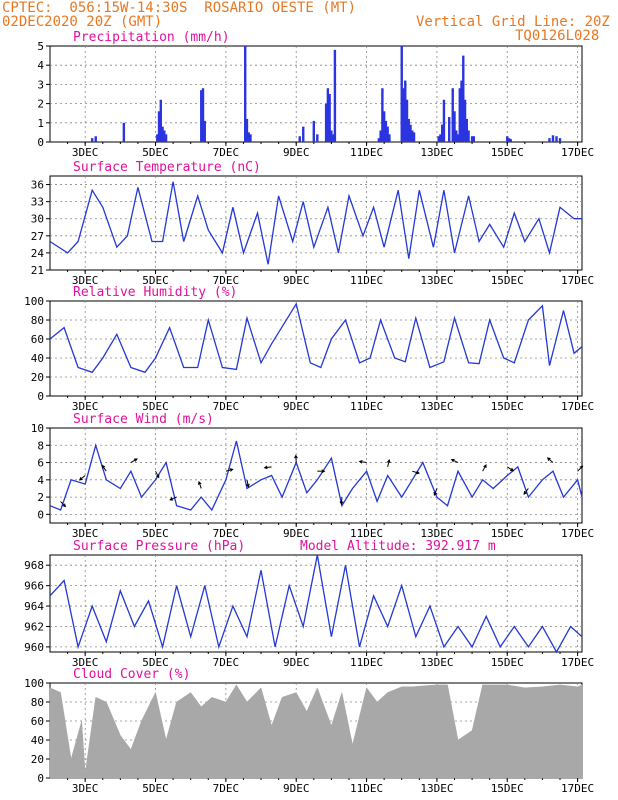 Image resolution: width=618 pixels, height=800 pixels. What do you see at coordinates (40, 445) in the screenshot?
I see `y-tick-label: 8` at bounding box center [40, 445].